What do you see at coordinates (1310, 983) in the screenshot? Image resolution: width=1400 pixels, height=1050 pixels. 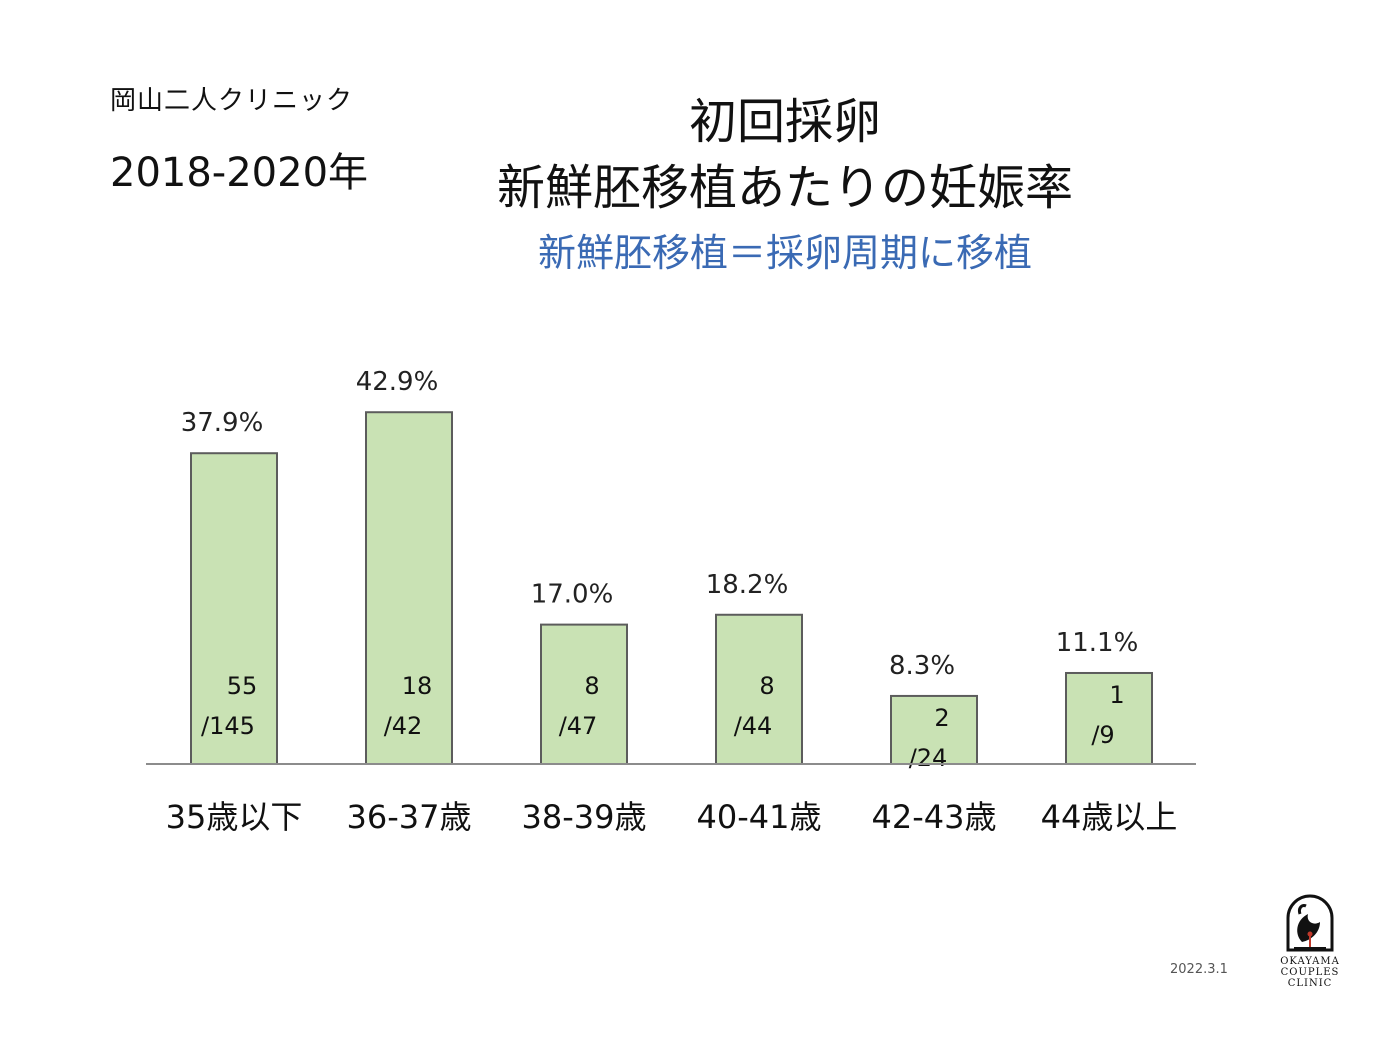 I see `logo-text-line: CLINIC` at bounding box center [1310, 983].